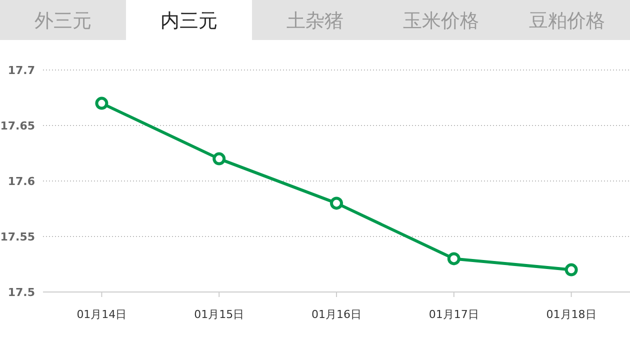  Describe the element at coordinates (567, 21) in the screenshot. I see `text: 豆粕价格` at that location.